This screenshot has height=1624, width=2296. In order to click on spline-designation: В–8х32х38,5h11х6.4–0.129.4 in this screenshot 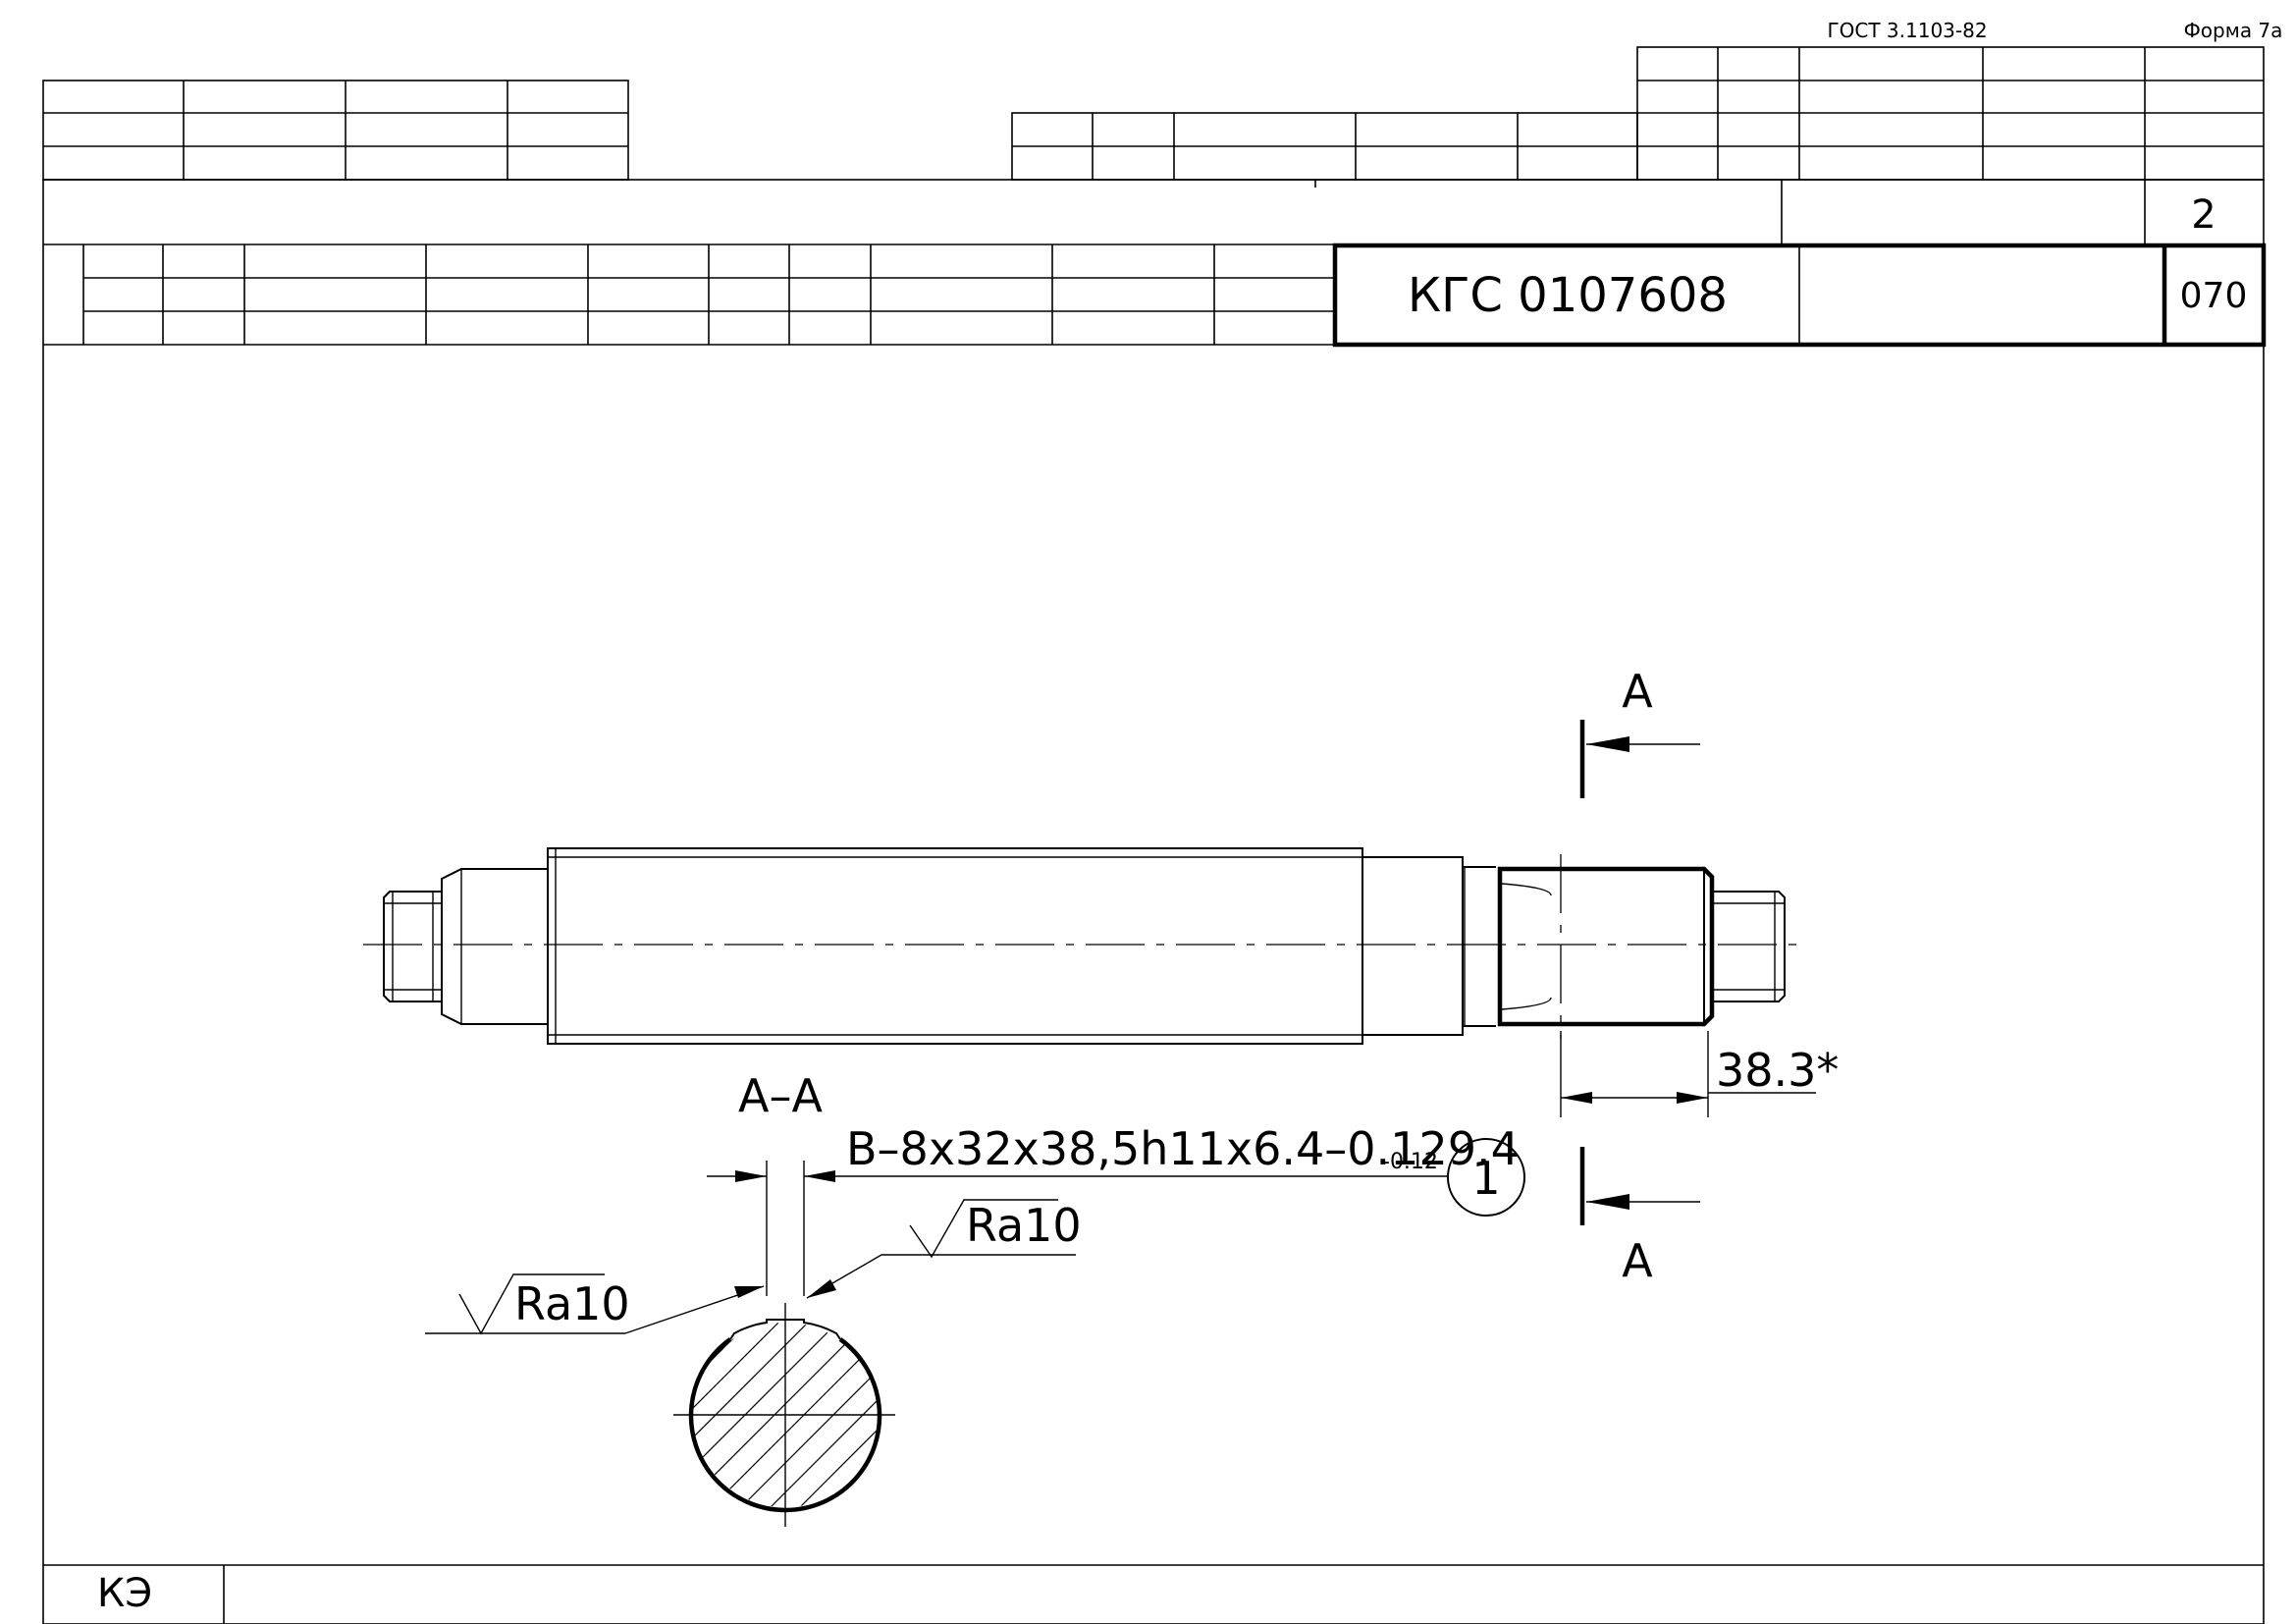, I will do `click(1183, 1148)`.